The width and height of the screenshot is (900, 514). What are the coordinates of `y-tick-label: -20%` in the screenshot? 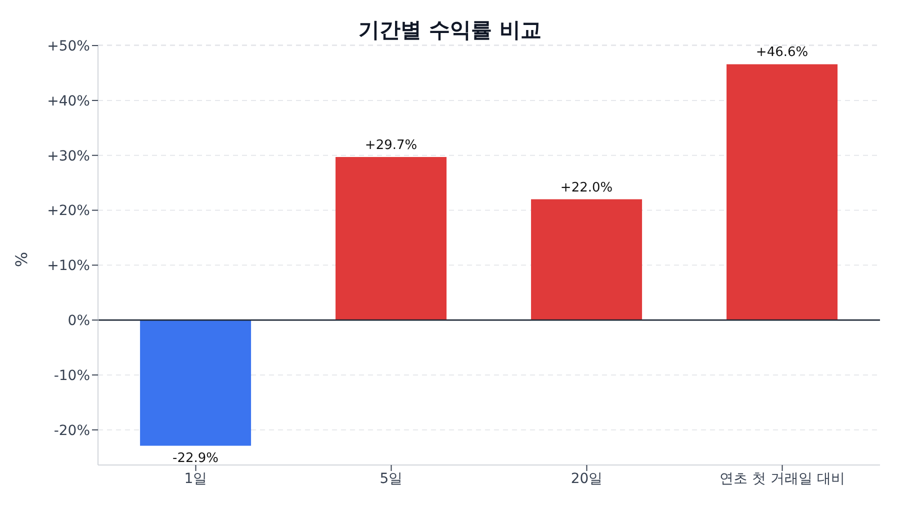 It's located at (72, 430).